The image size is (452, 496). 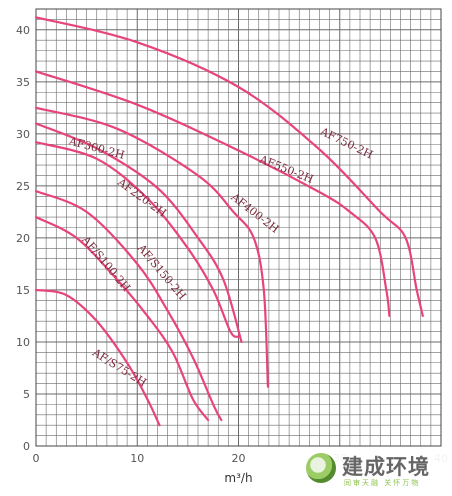 What do you see at coordinates (26, 394) in the screenshot?
I see `y-tick-label: 5` at bounding box center [26, 394].